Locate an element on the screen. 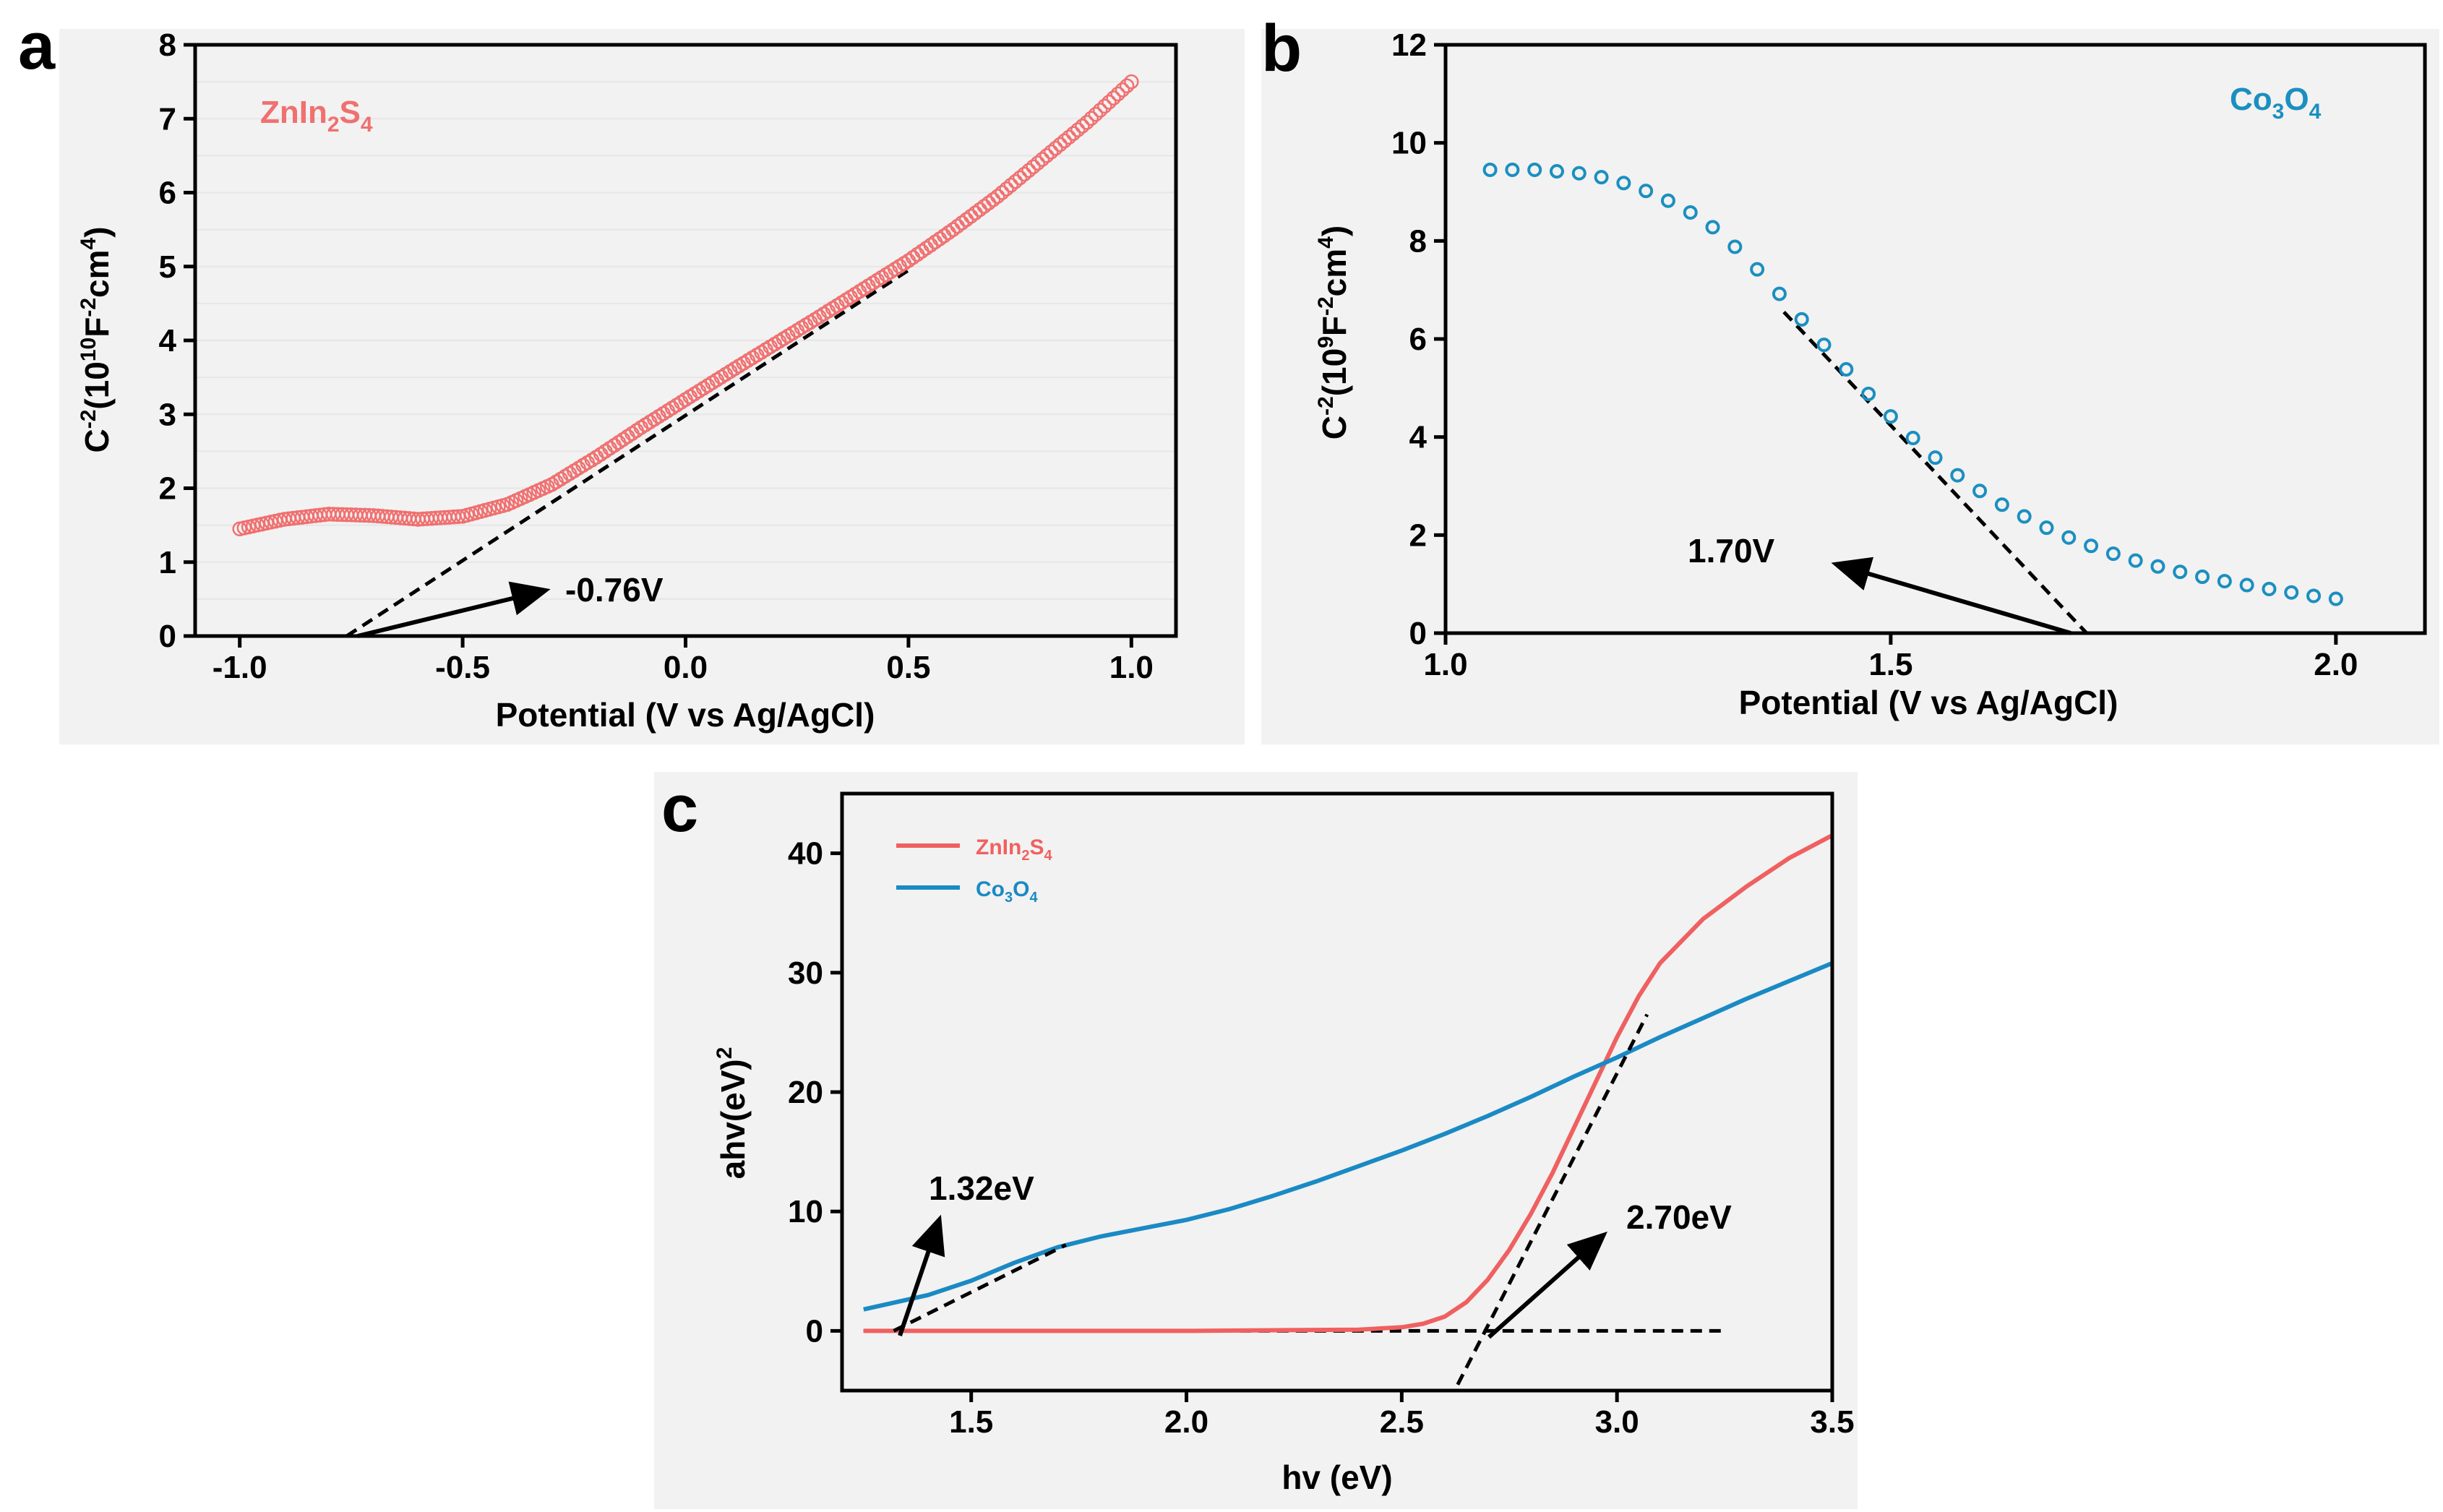 The height and width of the screenshot is (1512, 2443). panel-c-y-tick-label: 40 is located at coordinates (805, 854).